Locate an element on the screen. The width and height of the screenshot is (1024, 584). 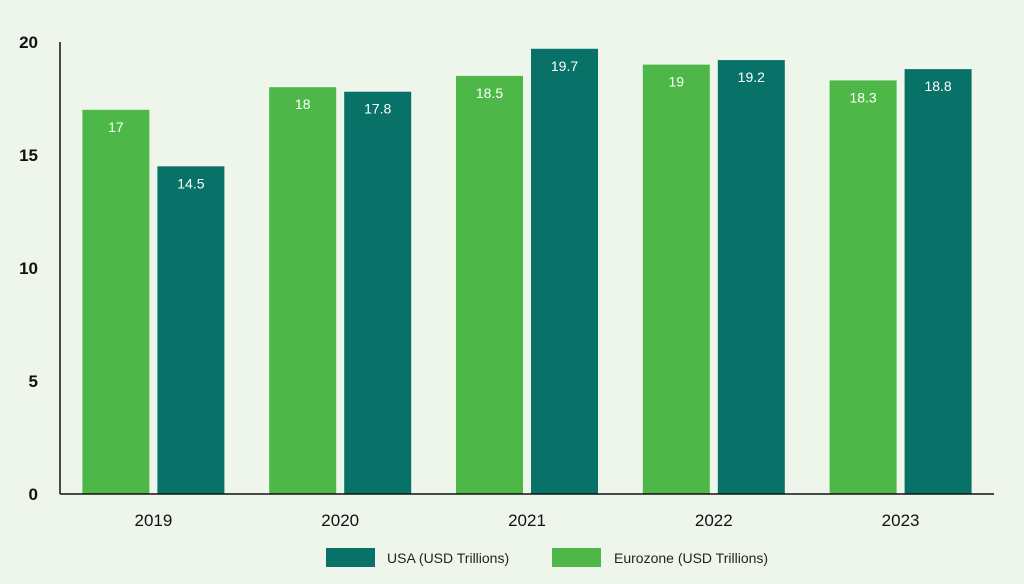
usa-data-label-2022: 19.2 is located at coordinates (751, 77).